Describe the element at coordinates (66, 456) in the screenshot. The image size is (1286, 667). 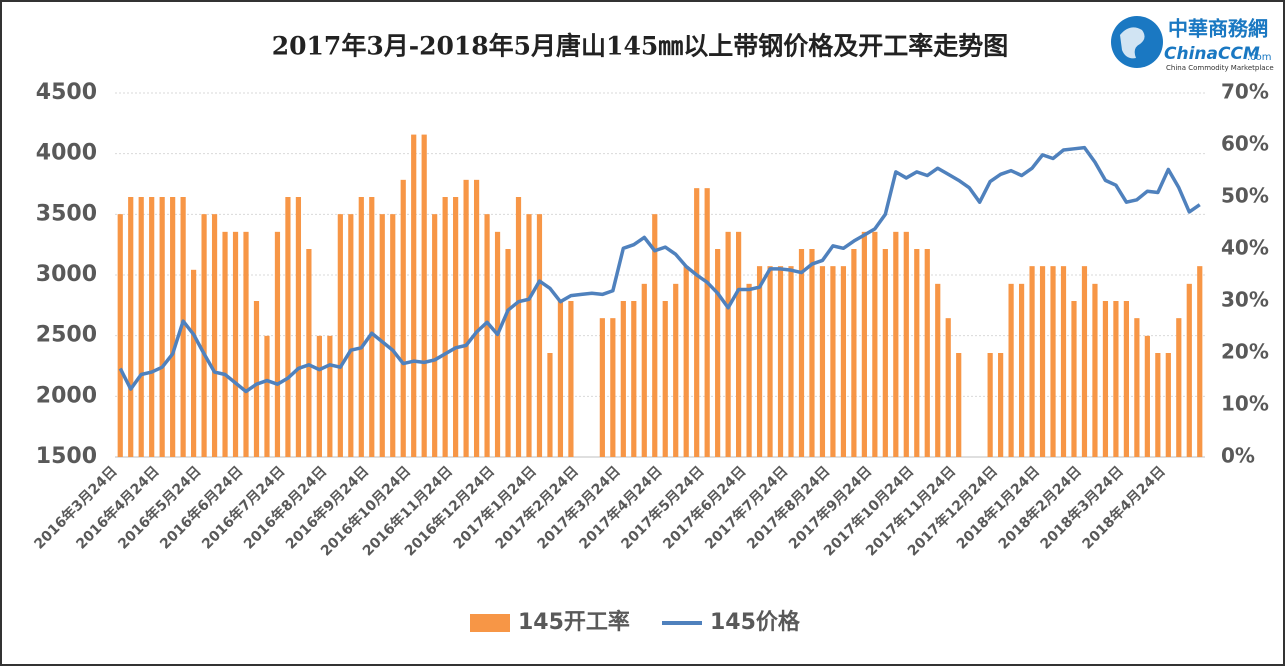
I see `y-tick-label: 1500` at that location.